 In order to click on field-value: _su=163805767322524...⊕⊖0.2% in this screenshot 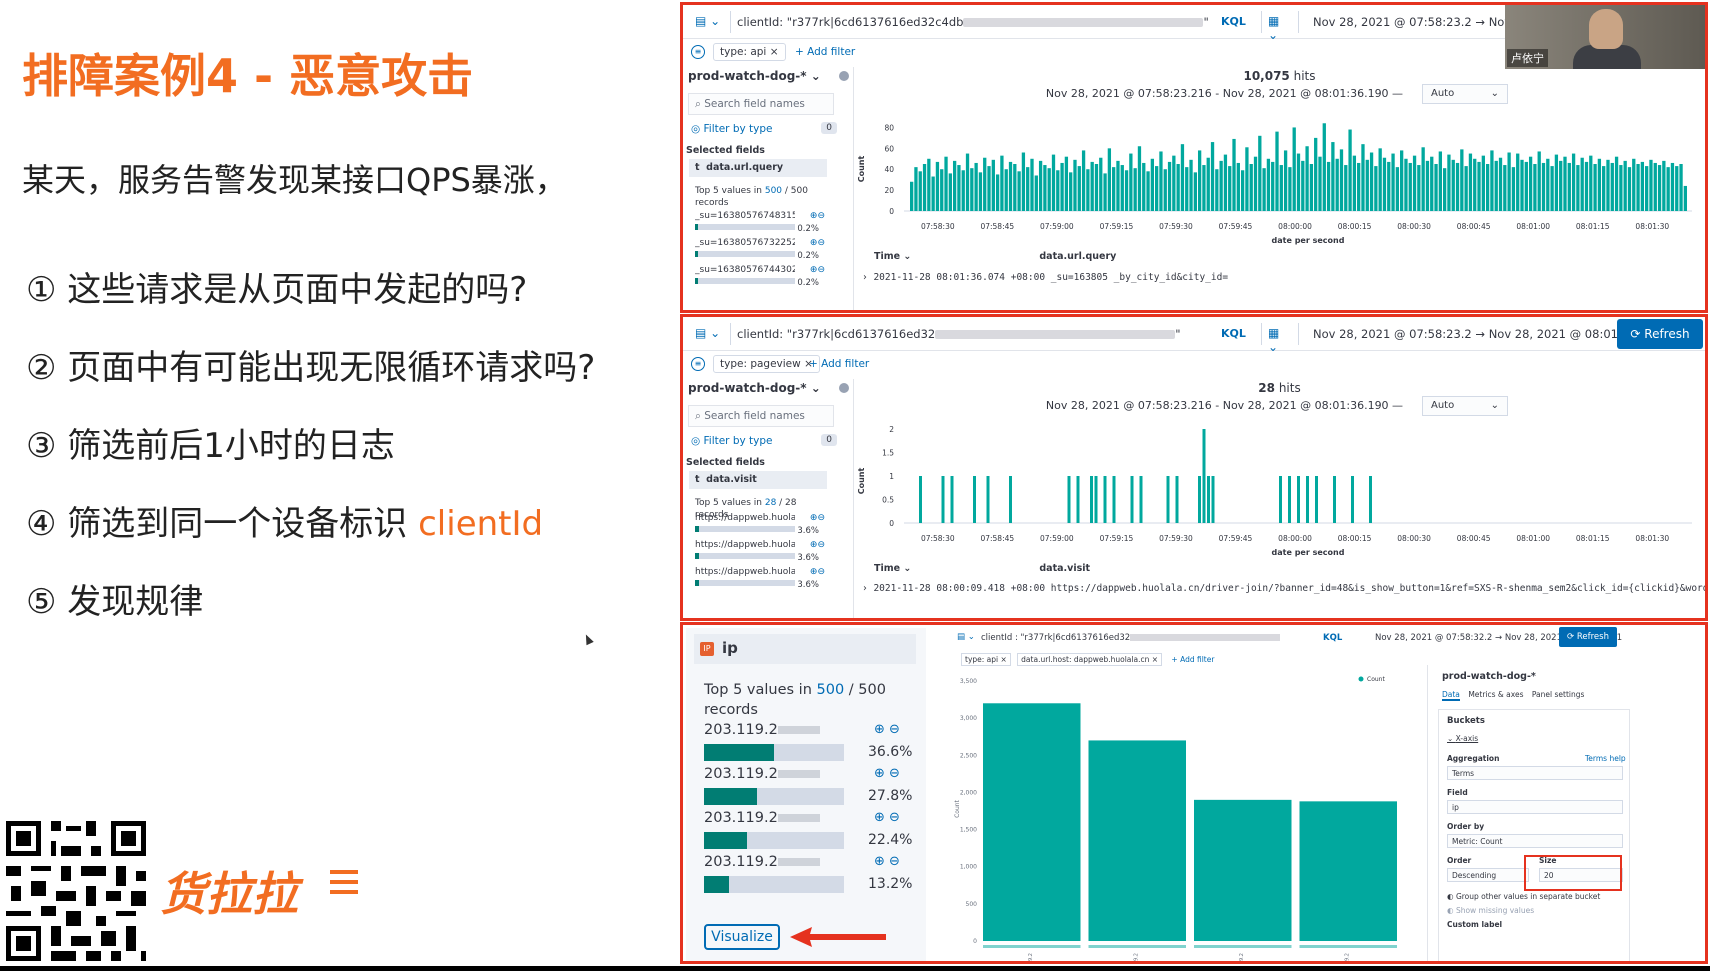, I will do `click(760, 249)`.